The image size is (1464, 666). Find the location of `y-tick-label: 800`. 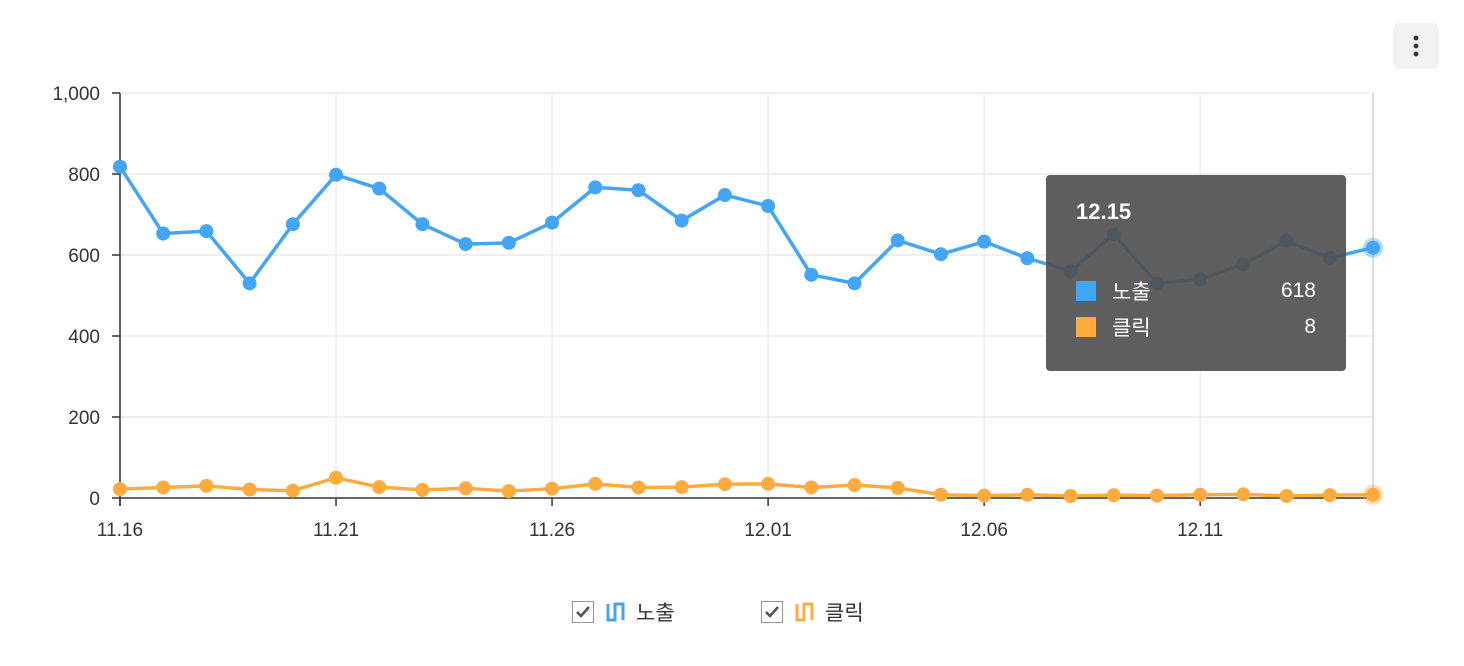

y-tick-label: 800 is located at coordinates (84, 175).